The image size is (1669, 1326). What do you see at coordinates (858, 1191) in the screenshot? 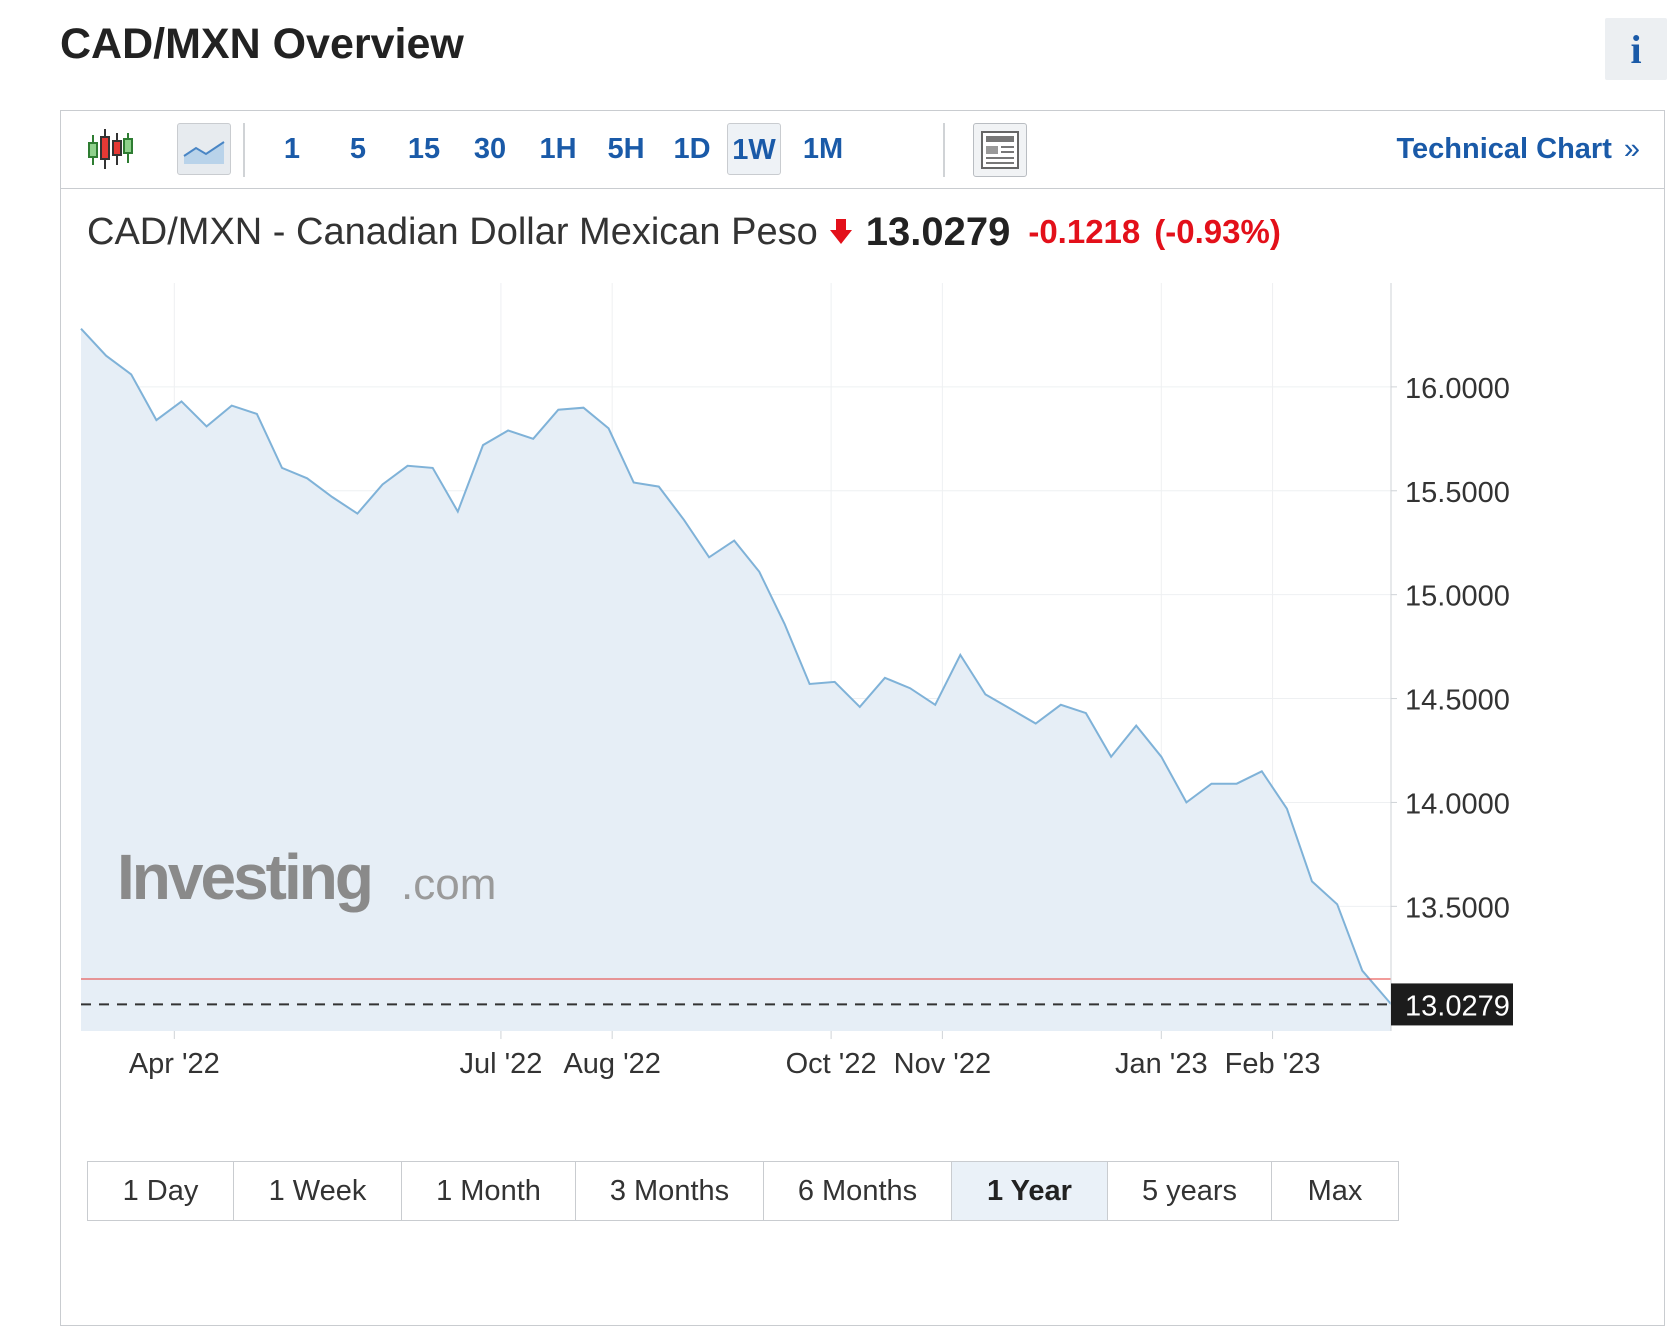
I see `range-6-months: 6 Months` at bounding box center [858, 1191].